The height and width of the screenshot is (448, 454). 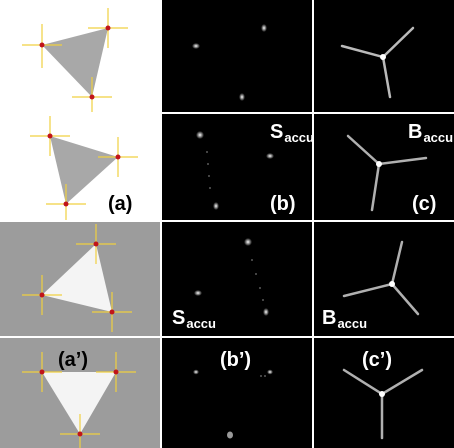 I want to click on accumulator-lines-row4, so click(x=383, y=404).